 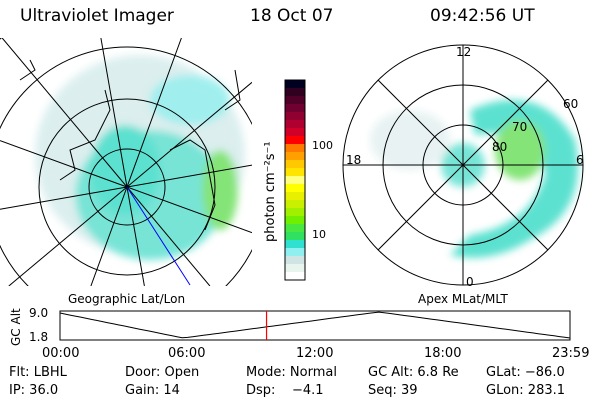 What do you see at coordinates (393, 390) in the screenshot?
I see `seq: Seq: 39` at bounding box center [393, 390].